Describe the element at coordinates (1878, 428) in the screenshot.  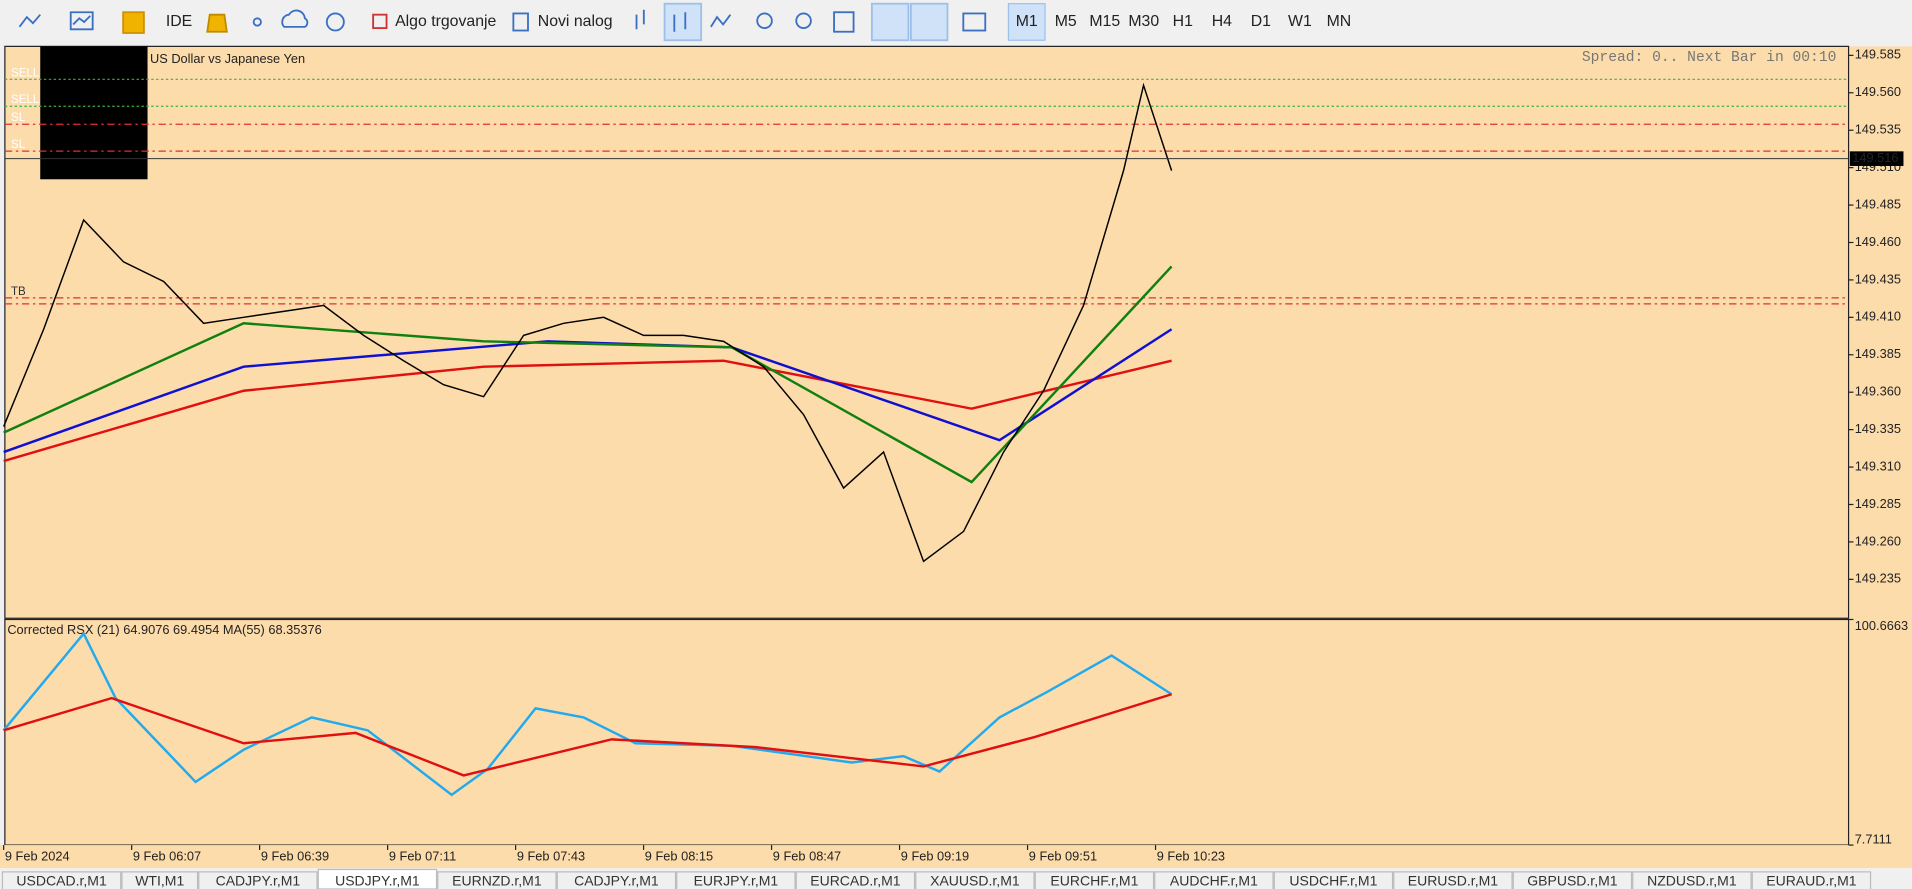
I see `price-tick-label: 149.335` at that location.